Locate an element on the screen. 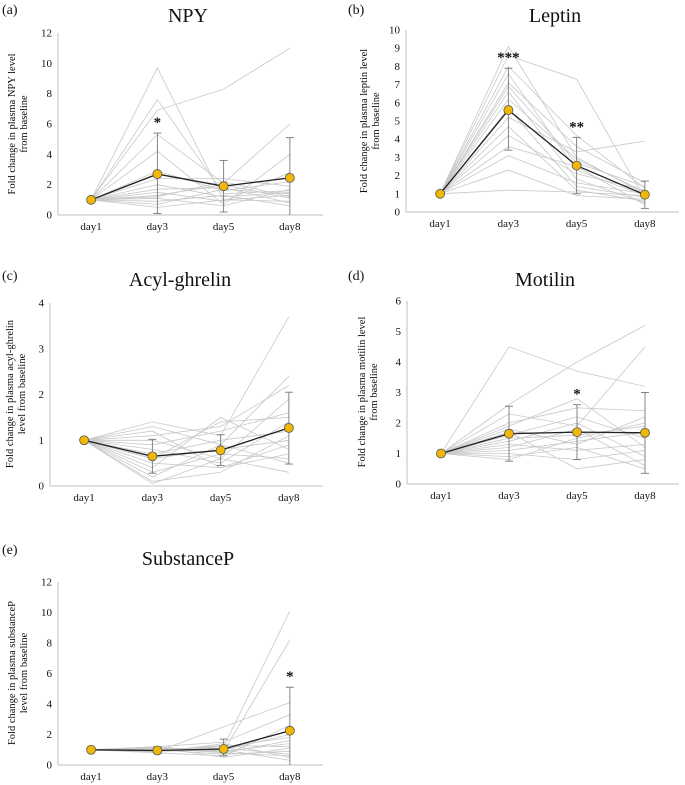 This screenshot has width=685, height=785. y-axis-label-line: level from baseline is located at coordinates (24, 672).